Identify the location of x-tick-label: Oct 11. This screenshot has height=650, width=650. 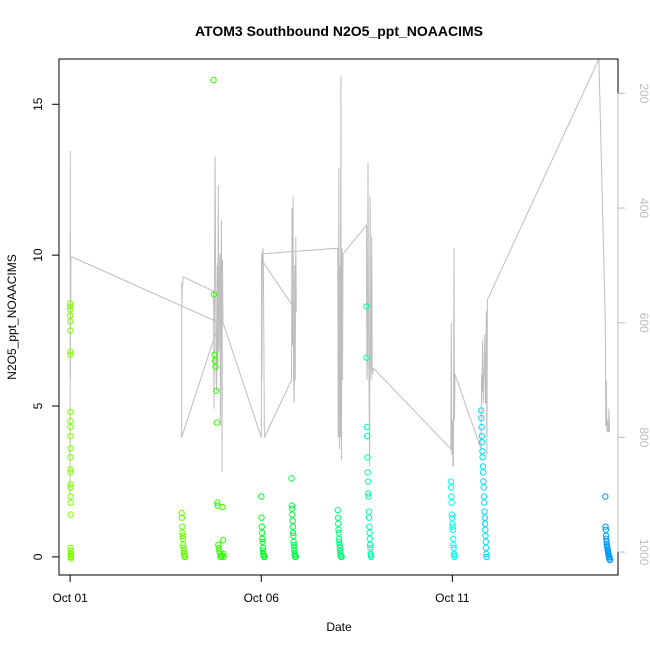
(452, 598).